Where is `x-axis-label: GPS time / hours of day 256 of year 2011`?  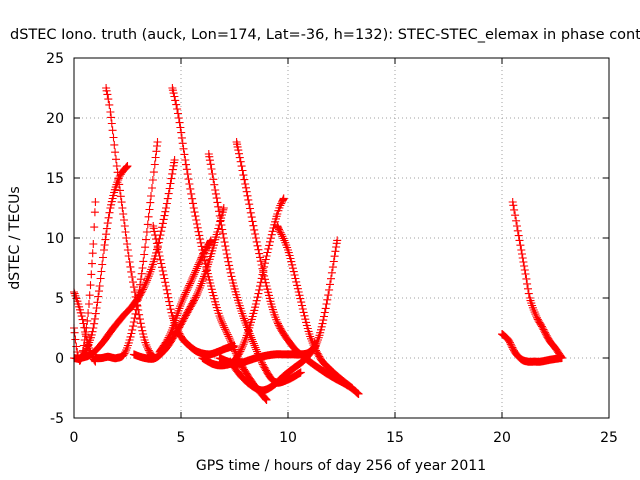
x-axis-label: GPS time / hours of day 256 of year 2011 is located at coordinates (341, 466).